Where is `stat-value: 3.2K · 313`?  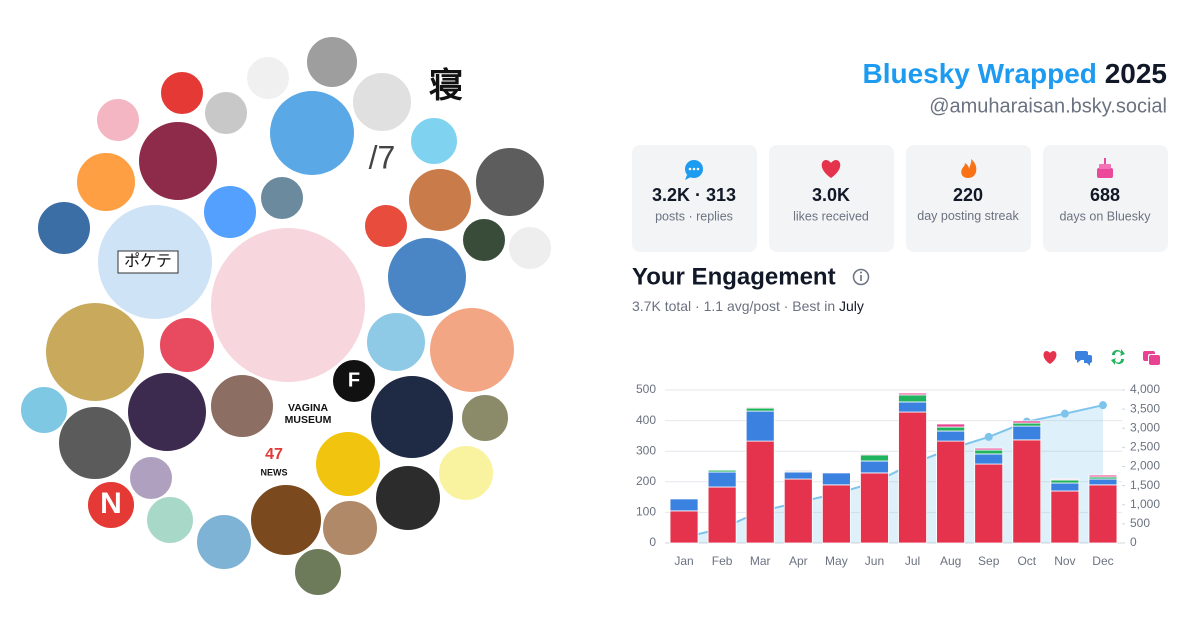 stat-value: 3.2K · 313 is located at coordinates (694, 195).